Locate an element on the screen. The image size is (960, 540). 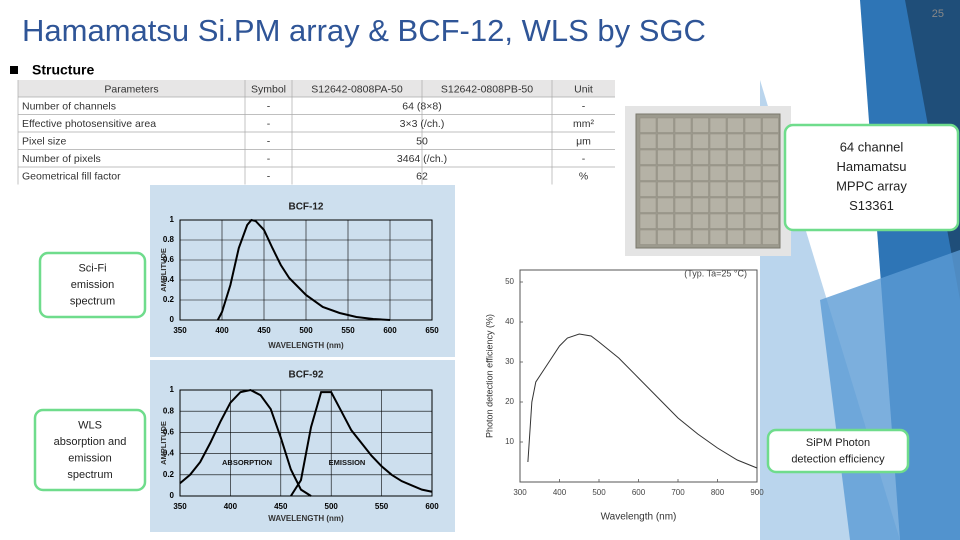
chart-title: BCF-12 is located at coordinates (305, 207).